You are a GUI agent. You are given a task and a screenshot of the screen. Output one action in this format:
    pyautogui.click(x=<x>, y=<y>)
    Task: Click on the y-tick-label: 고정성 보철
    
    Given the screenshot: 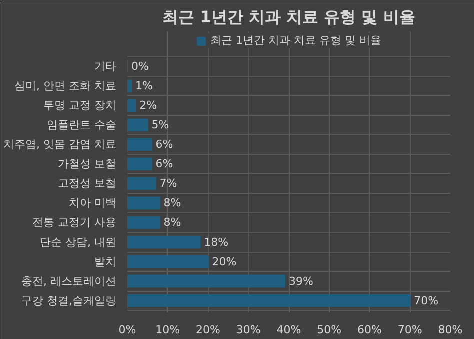 What is the action you would take?
    pyautogui.click(x=87, y=183)
    